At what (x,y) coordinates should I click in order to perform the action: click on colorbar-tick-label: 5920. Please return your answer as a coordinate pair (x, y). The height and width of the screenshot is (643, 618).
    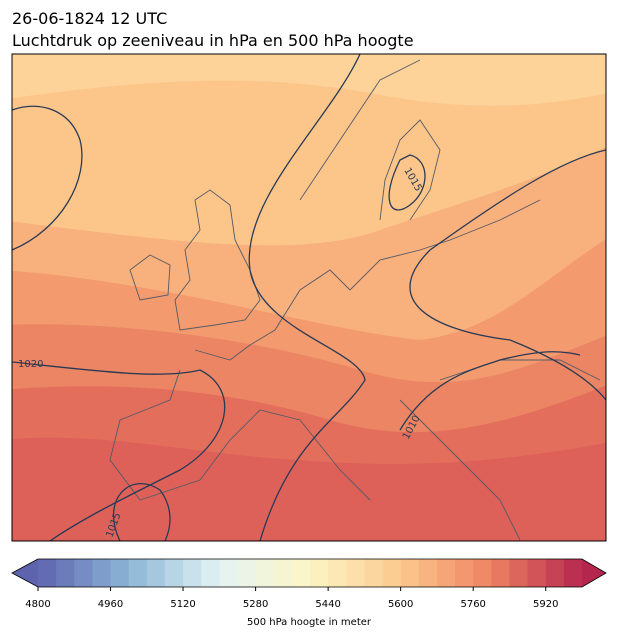
    Looking at the image, I should click on (545, 604).